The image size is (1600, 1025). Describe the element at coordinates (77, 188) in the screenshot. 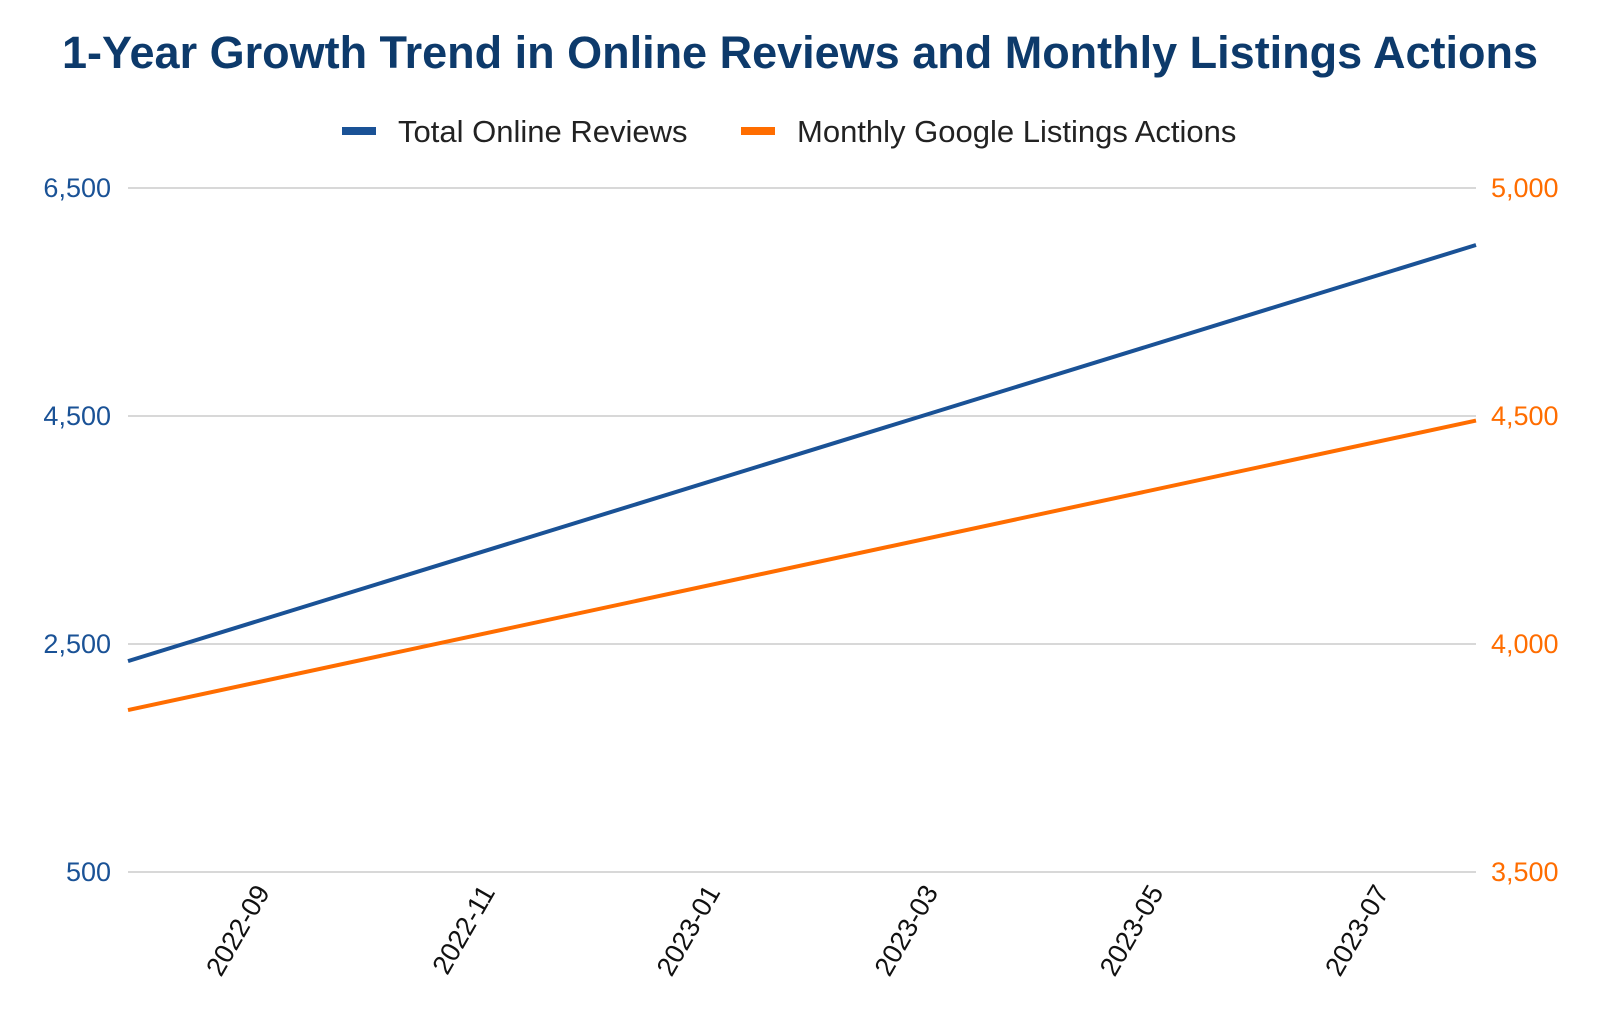

I see `left-y-tick-label: 6,500` at that location.